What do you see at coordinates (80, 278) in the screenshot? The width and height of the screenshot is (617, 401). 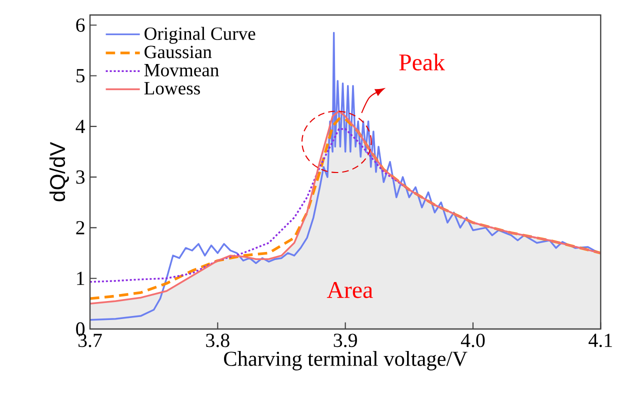 I see `y-tick-label: 1` at bounding box center [80, 278].